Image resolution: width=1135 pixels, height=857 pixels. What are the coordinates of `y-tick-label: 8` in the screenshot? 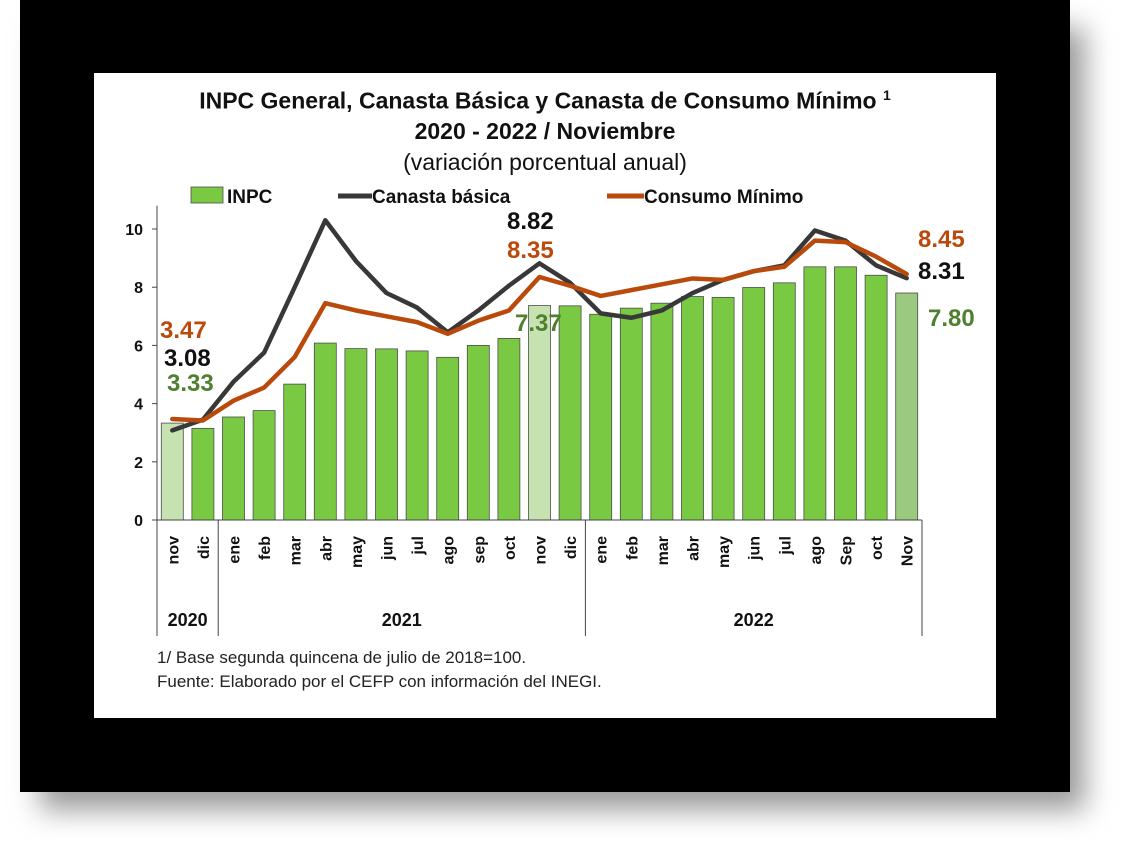 It's located at (138, 288).